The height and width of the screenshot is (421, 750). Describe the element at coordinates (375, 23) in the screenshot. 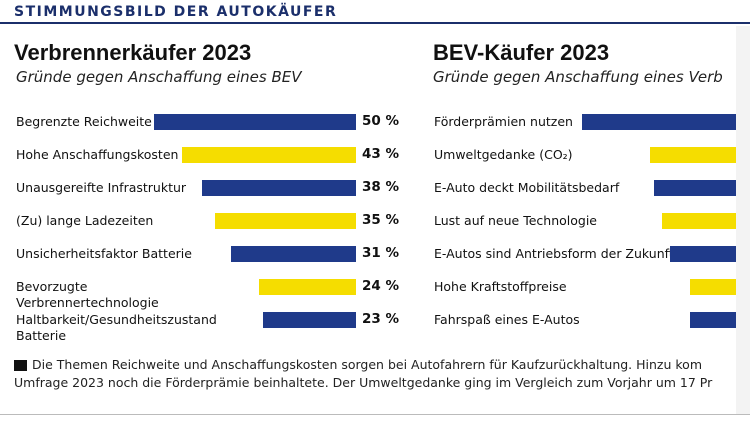

I see `header-rule` at that location.